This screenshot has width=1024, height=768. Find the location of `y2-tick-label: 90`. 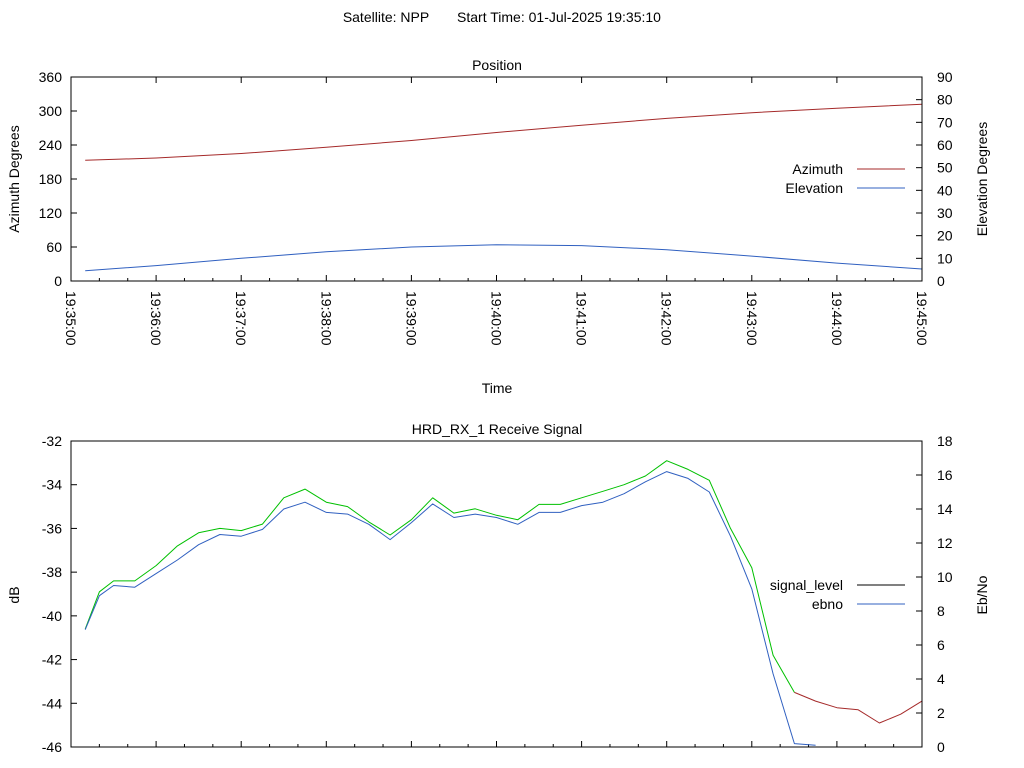

y2-tick-label: 90 is located at coordinates (945, 77).